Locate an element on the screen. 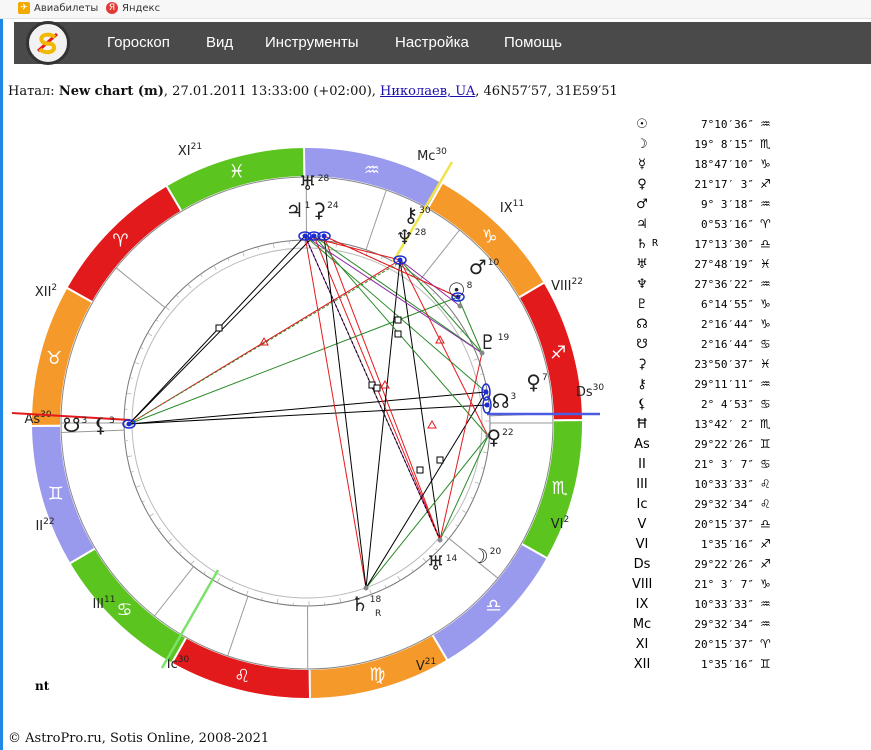 This screenshot has height=750, width=871. position-row: IX 10°33′33″ ♒ is located at coordinates (748, 605).